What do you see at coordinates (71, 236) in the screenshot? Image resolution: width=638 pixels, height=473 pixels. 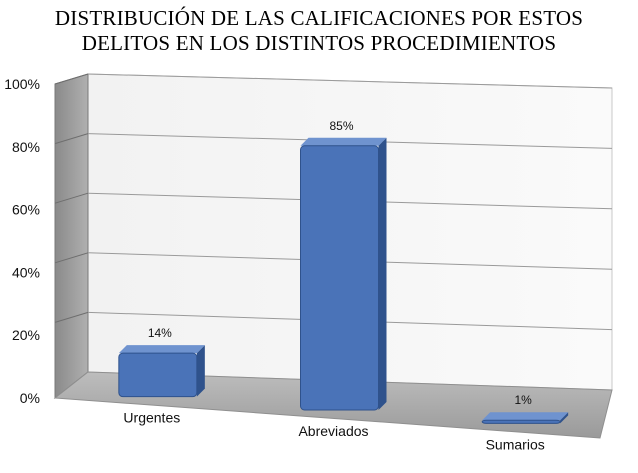 I see `side-wall` at bounding box center [71, 236].